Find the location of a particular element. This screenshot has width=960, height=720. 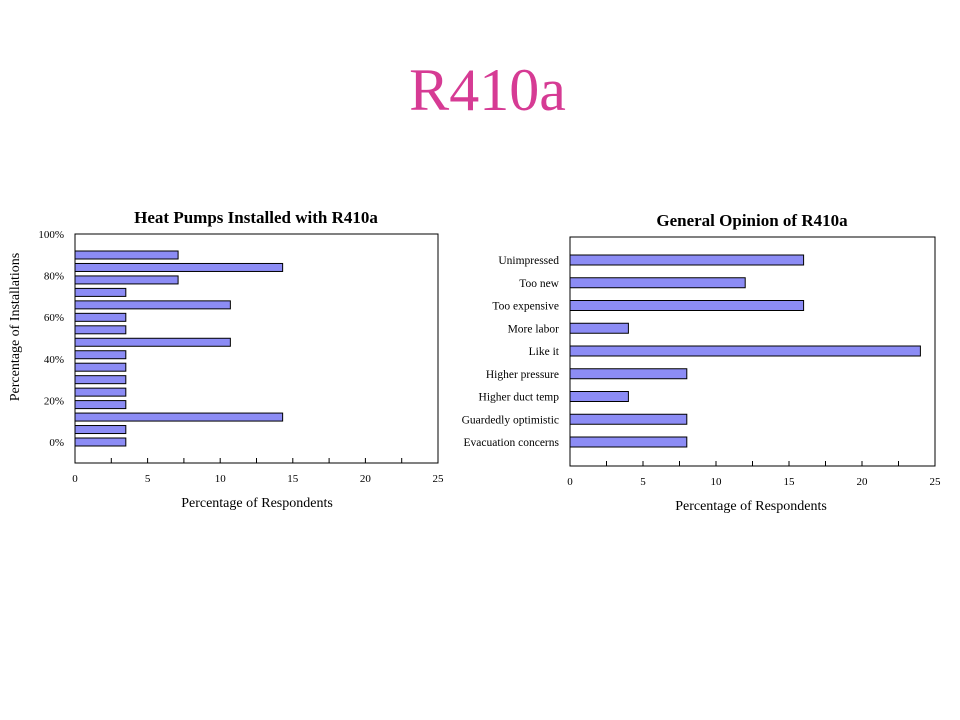

chart-title: Heat Pumps Installed with R410a is located at coordinates (256, 217).